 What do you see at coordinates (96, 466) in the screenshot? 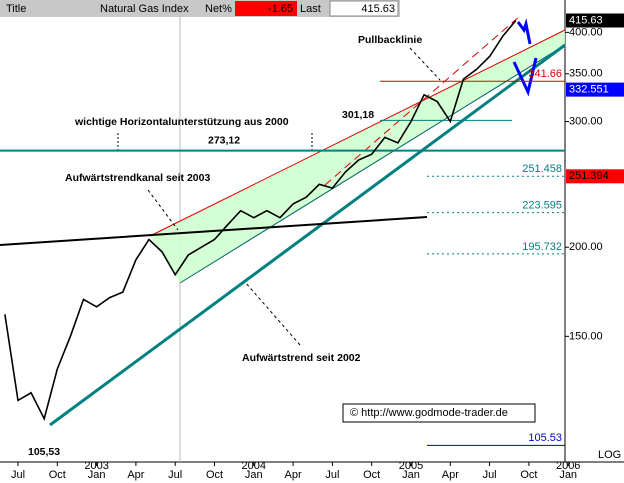
I see `year-label: 2003` at bounding box center [96, 466].